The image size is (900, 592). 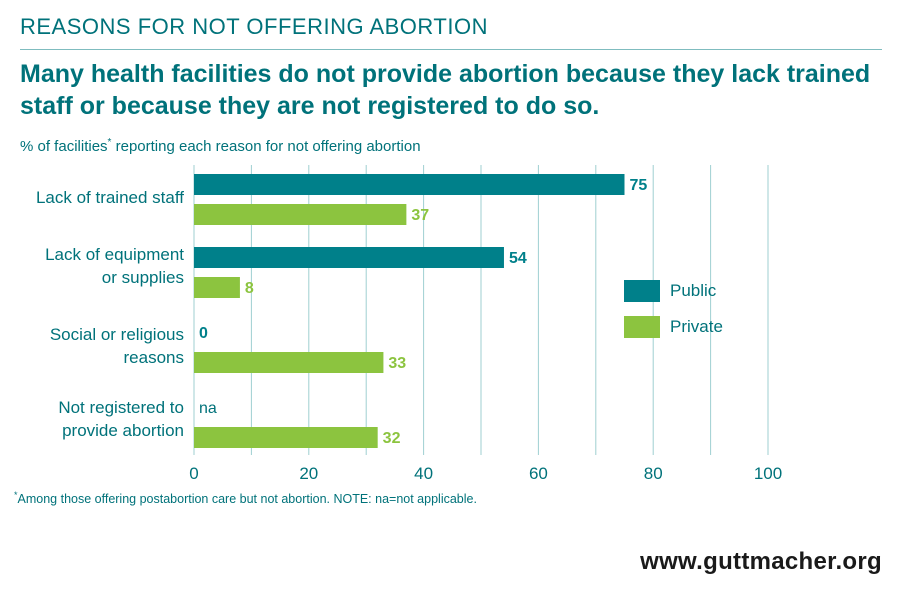 I want to click on category-label-line: Lack of trained staff, so click(x=109, y=197).